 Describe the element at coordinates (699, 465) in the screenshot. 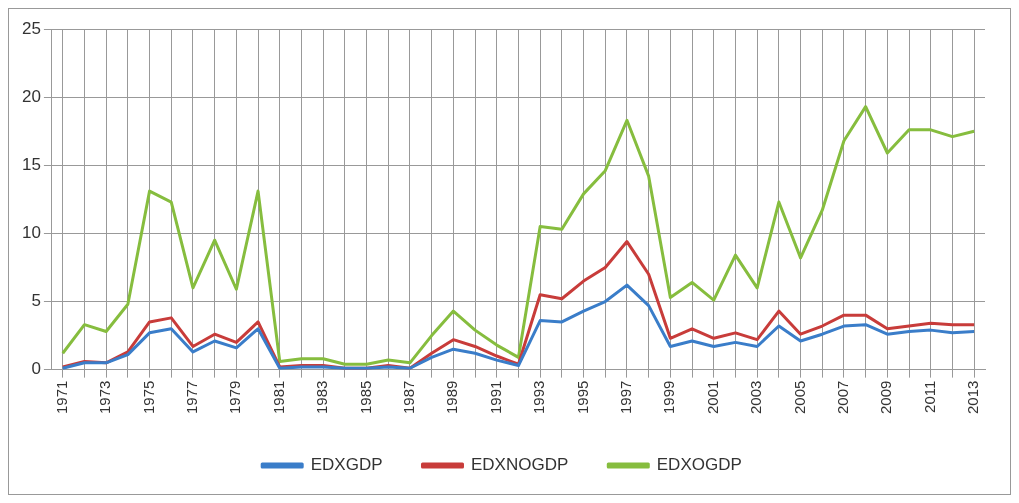

I see `legend-label: EDXOGDP` at that location.